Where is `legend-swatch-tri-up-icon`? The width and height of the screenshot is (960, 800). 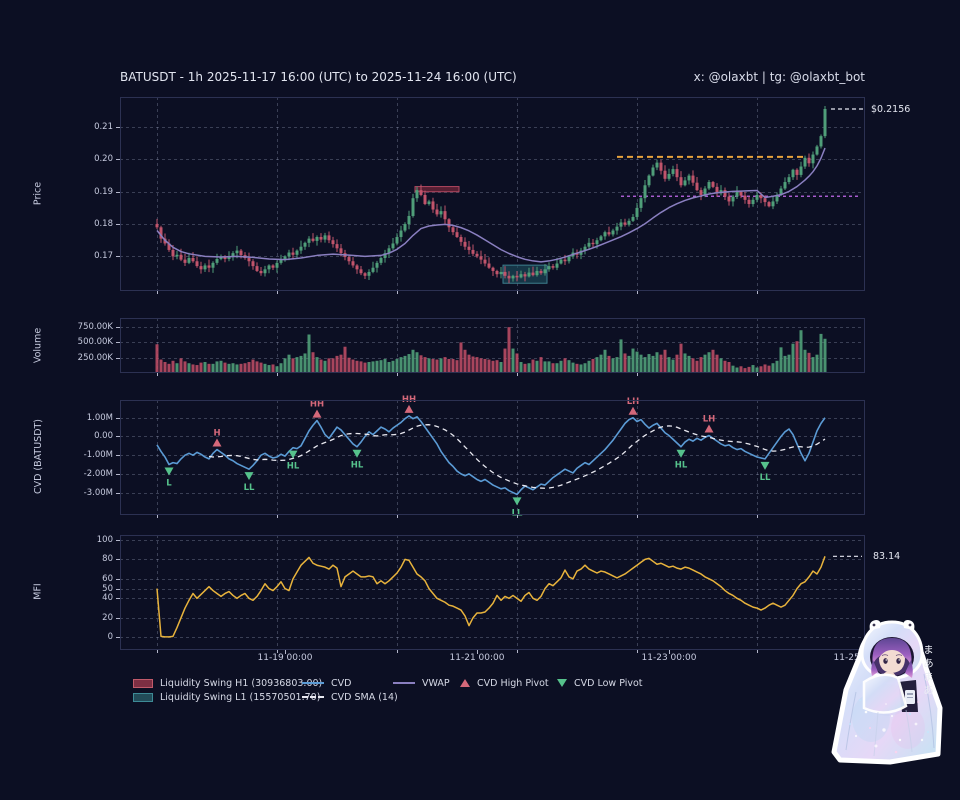 legend-swatch-tri-up-icon is located at coordinates (465, 683).